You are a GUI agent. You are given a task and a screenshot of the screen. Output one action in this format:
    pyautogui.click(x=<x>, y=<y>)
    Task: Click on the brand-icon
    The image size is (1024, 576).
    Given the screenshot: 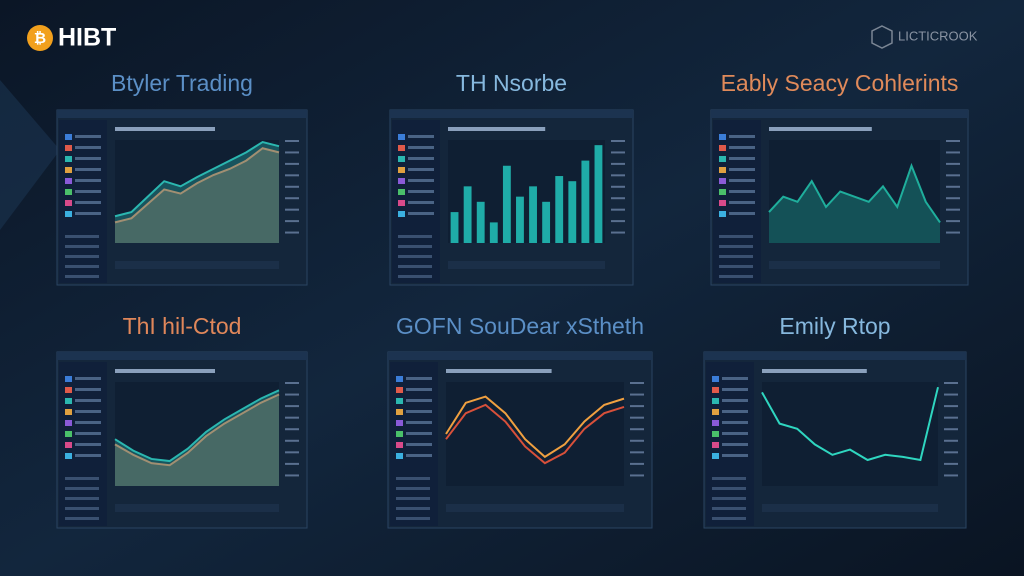 What is the action you would take?
    pyautogui.click(x=40, y=38)
    